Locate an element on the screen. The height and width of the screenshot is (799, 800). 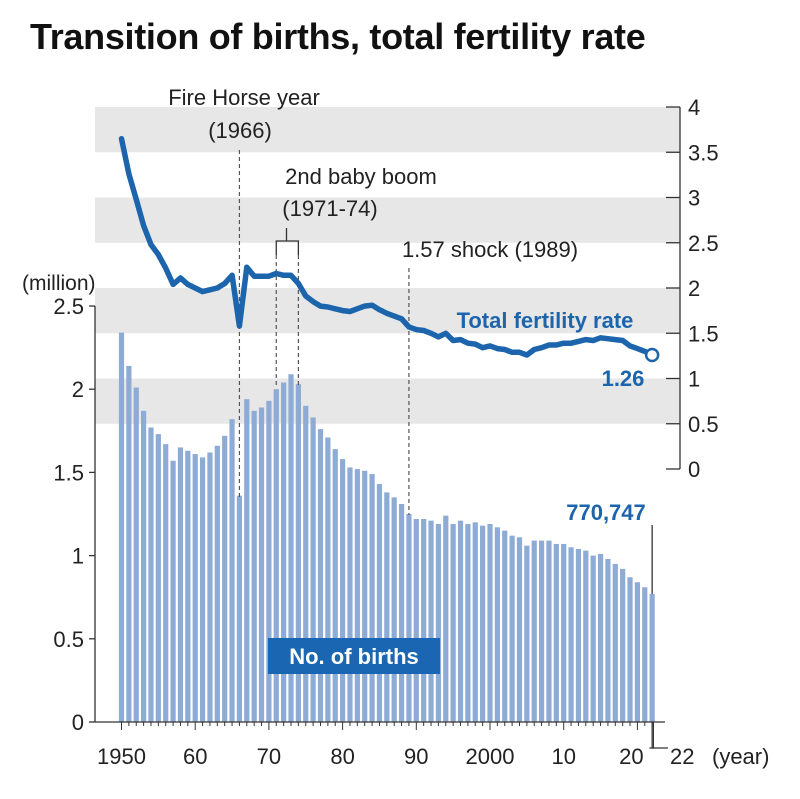
births-axis-tick-label: 2 is located at coordinates (78, 389).